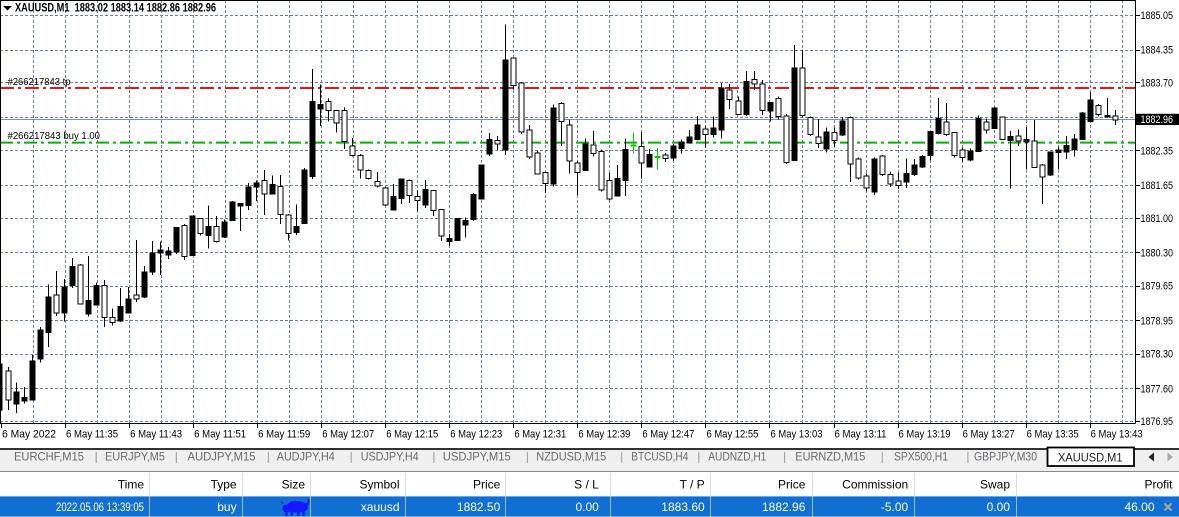 This screenshot has height=517, width=1179. What do you see at coordinates (477, 457) in the screenshot?
I see `svg-text: USDJPY,M15` at bounding box center [477, 457].